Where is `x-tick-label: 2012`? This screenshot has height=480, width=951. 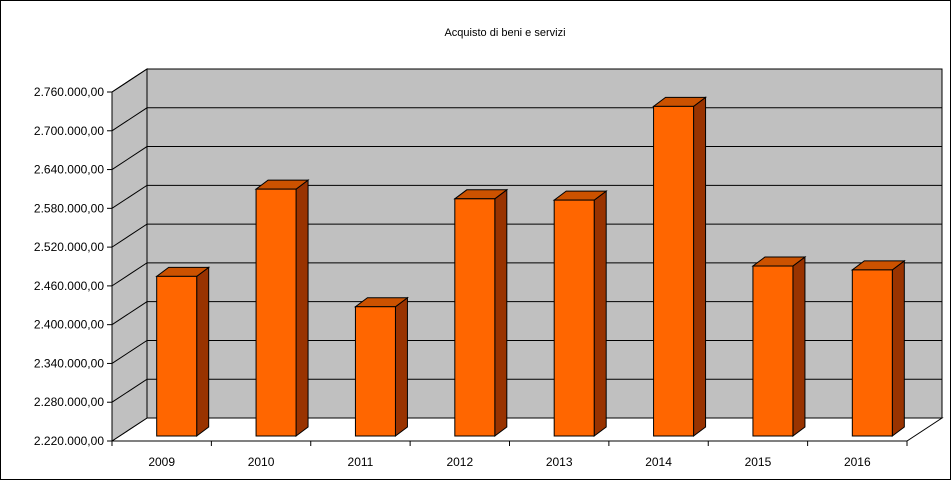
x-tick-label: 2012 is located at coordinates (459, 462).